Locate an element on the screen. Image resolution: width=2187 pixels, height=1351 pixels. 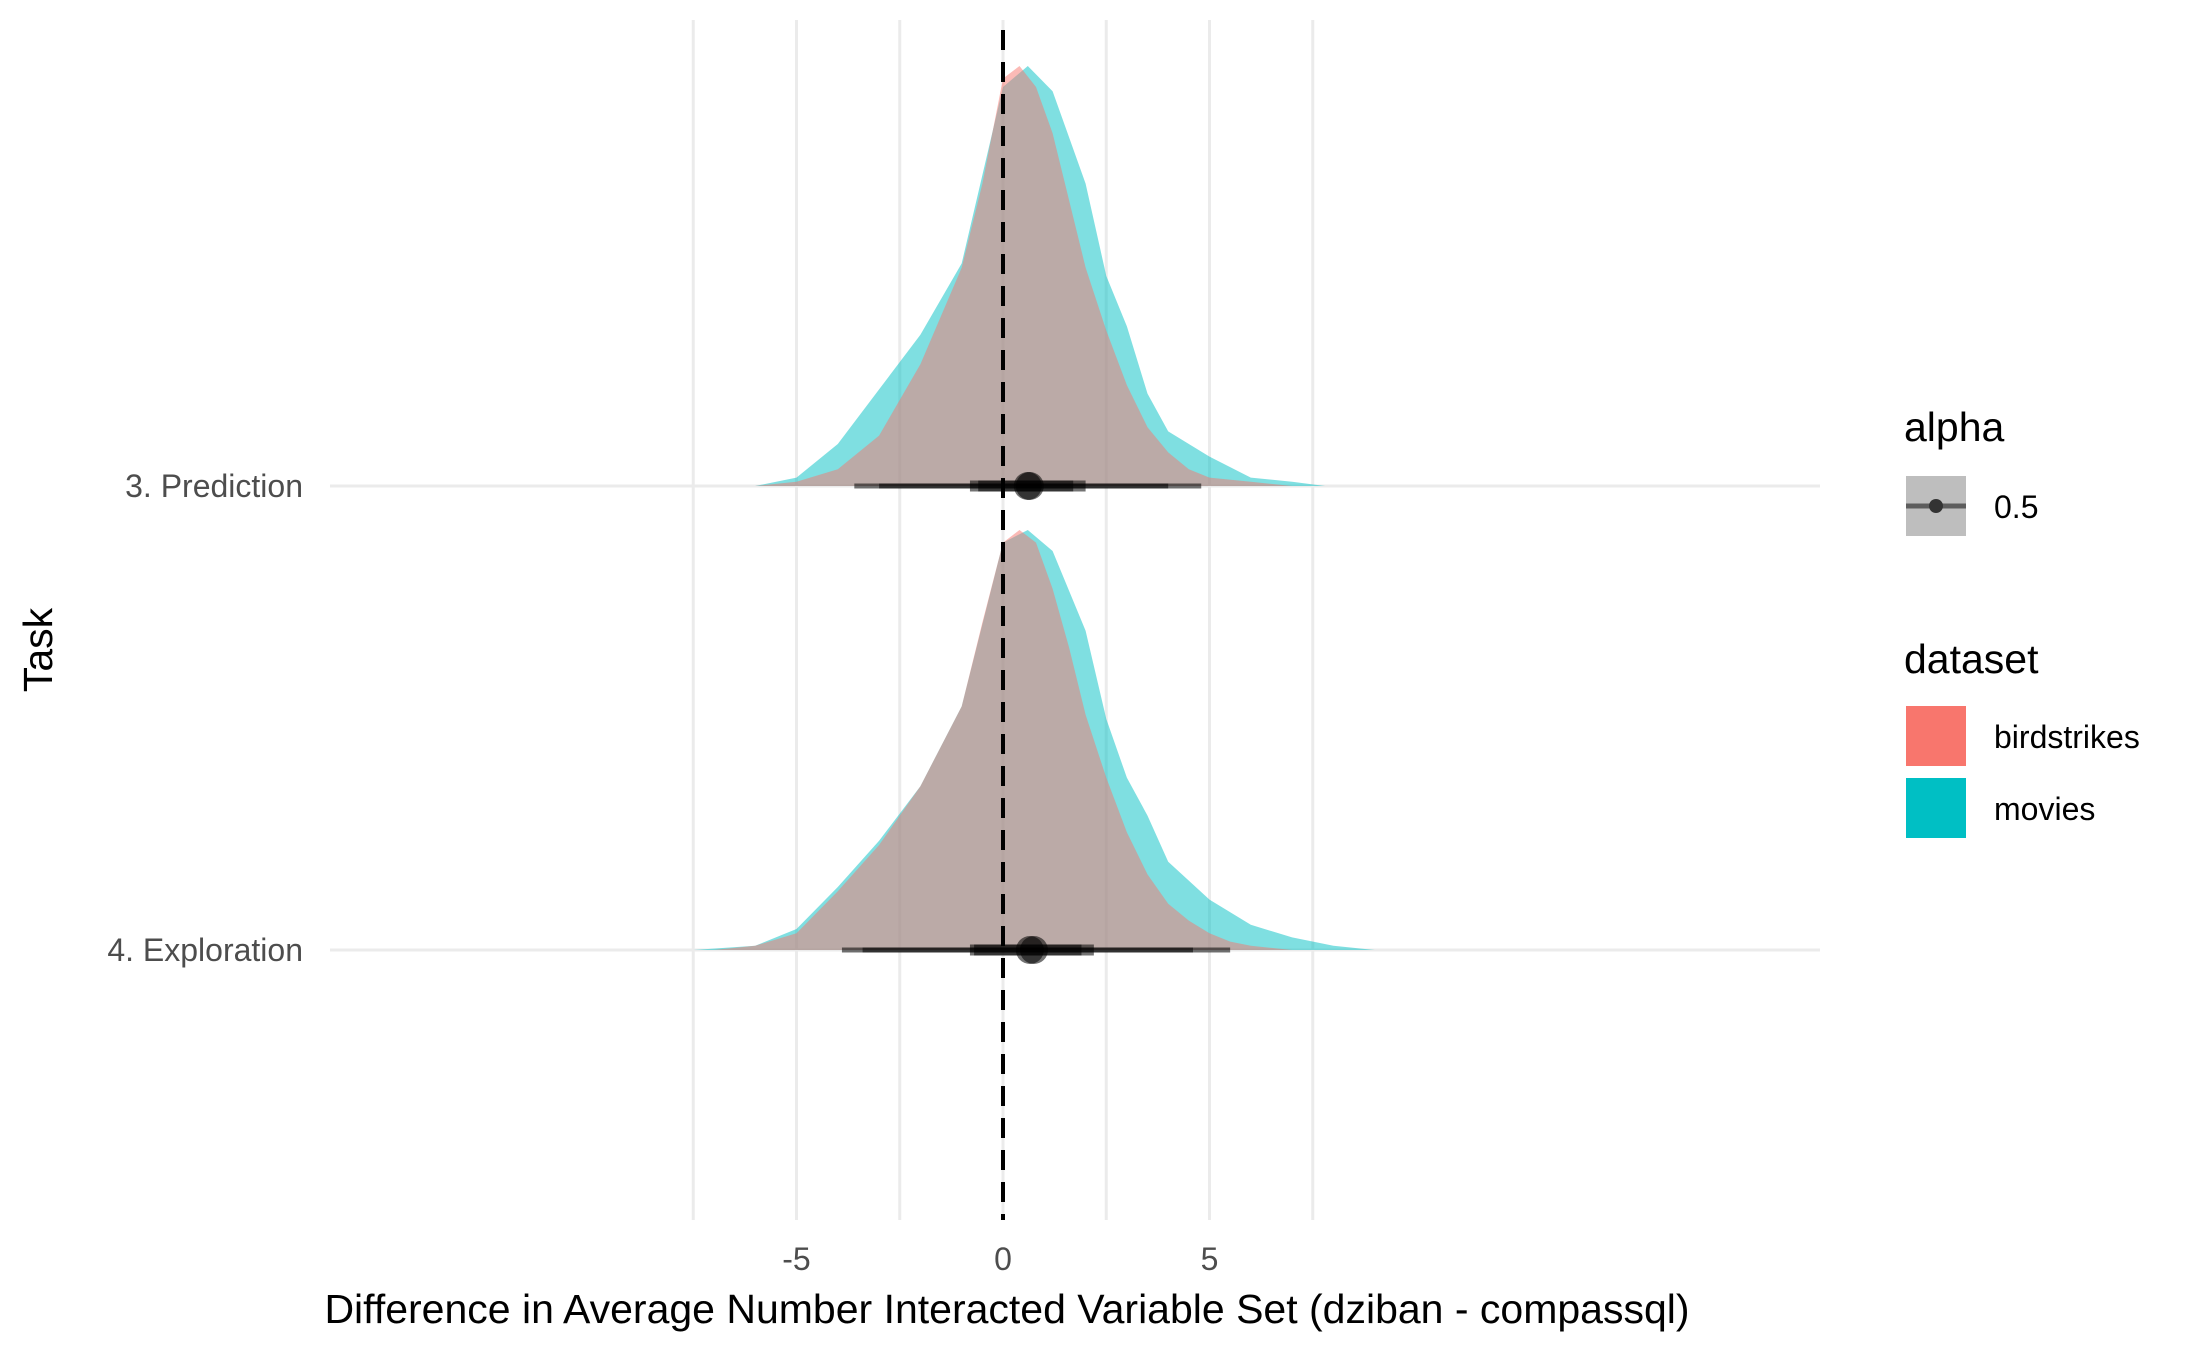
legend-alpha-key-point is located at coordinates (1936, 506).